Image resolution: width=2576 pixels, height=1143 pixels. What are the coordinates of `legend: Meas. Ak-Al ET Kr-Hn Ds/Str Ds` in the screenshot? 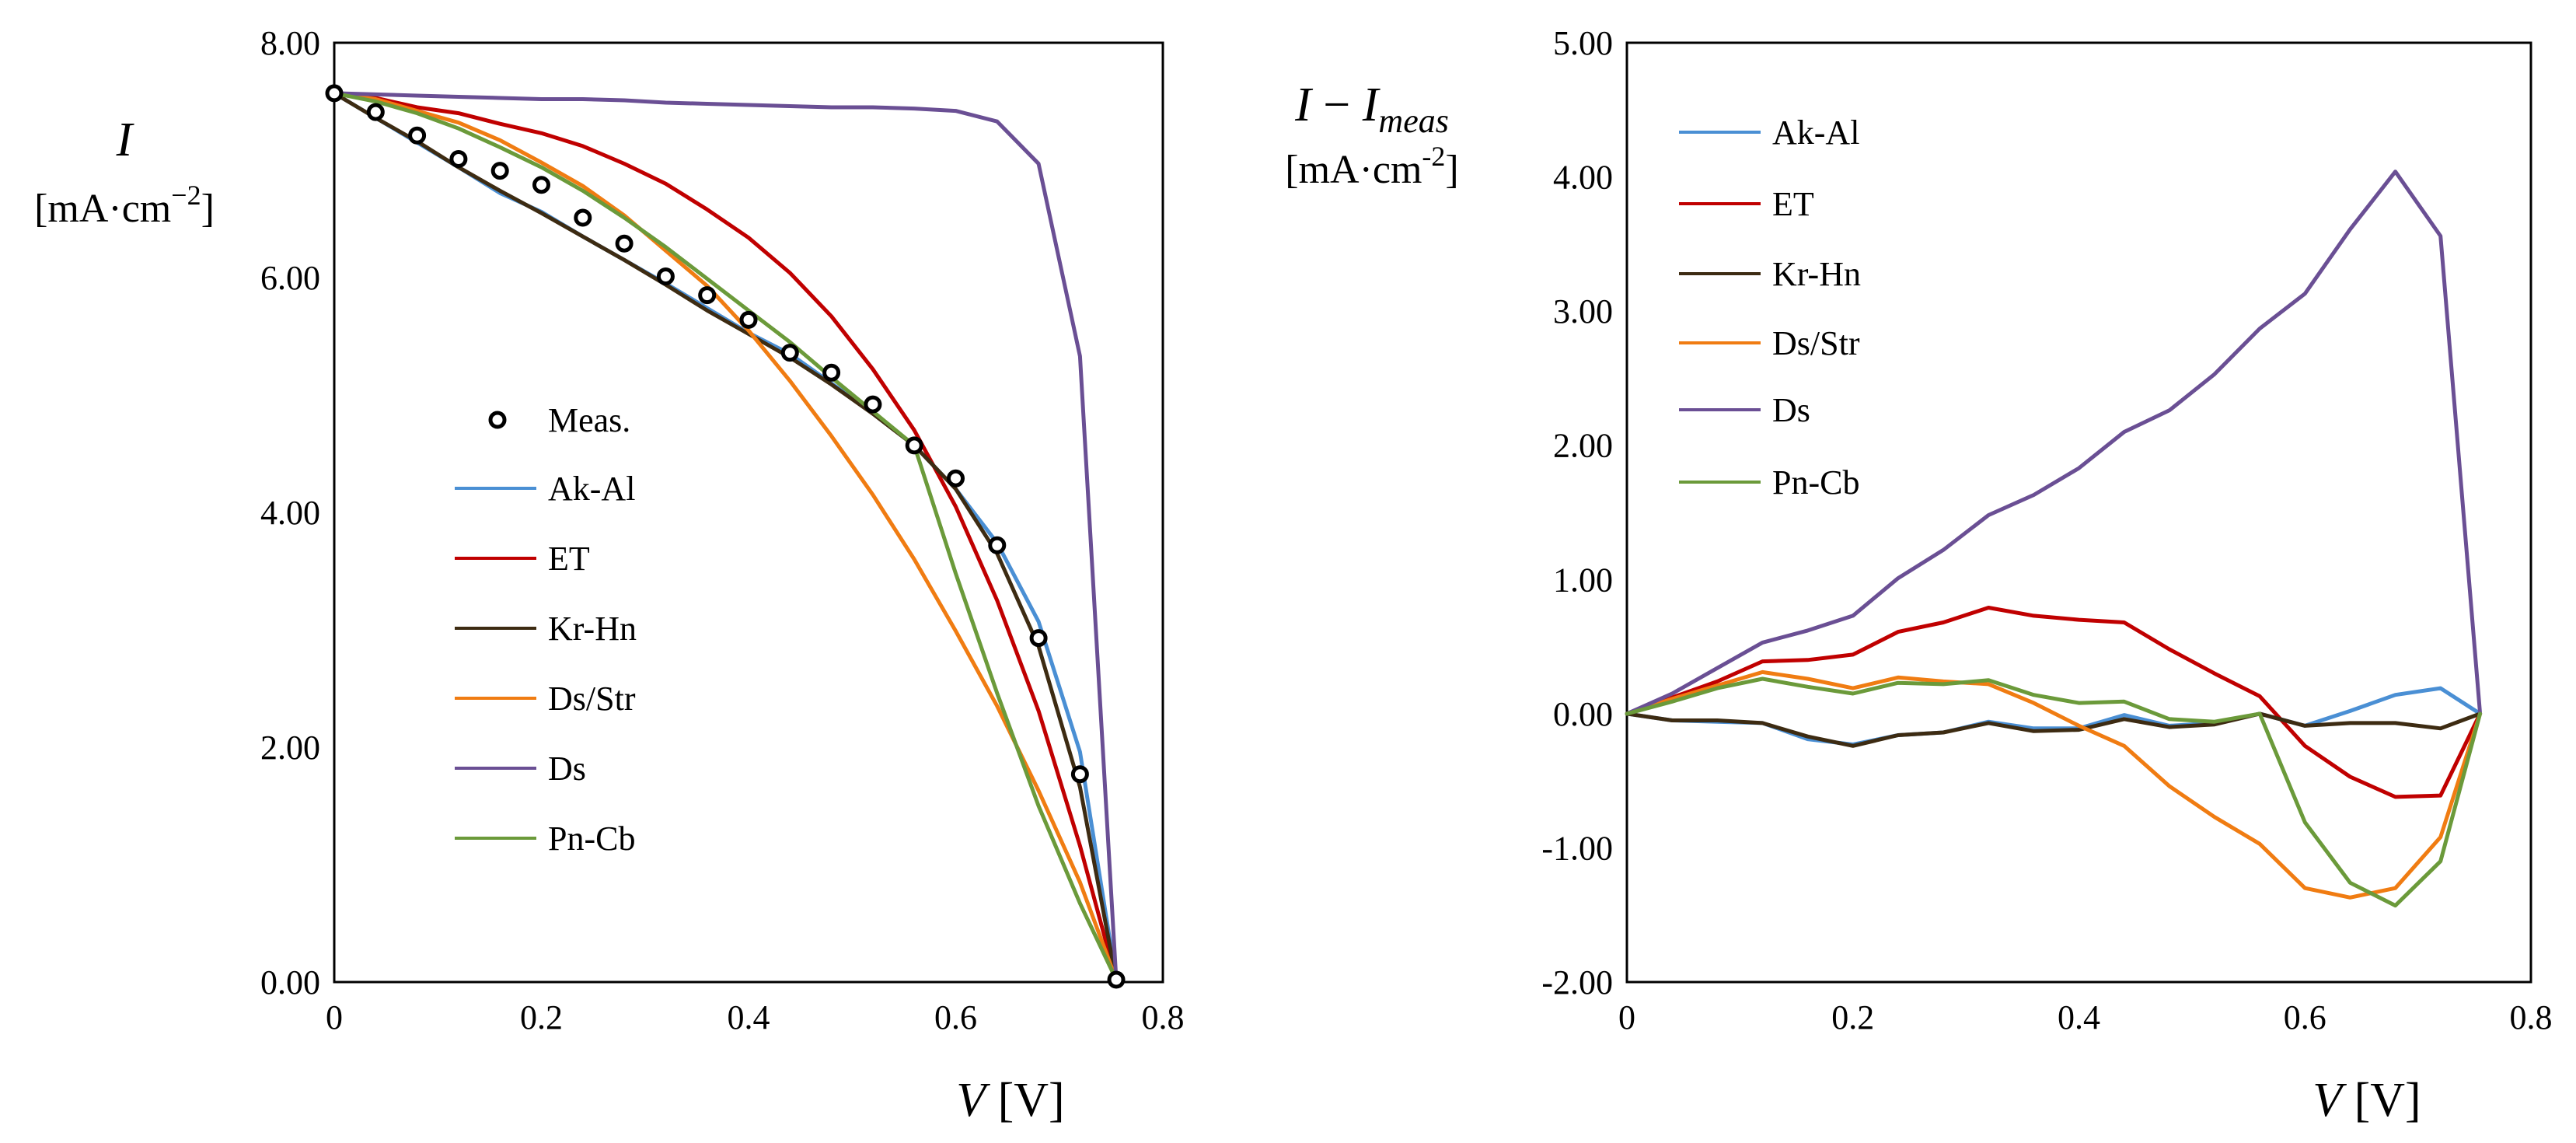 It's located at (546, 629).